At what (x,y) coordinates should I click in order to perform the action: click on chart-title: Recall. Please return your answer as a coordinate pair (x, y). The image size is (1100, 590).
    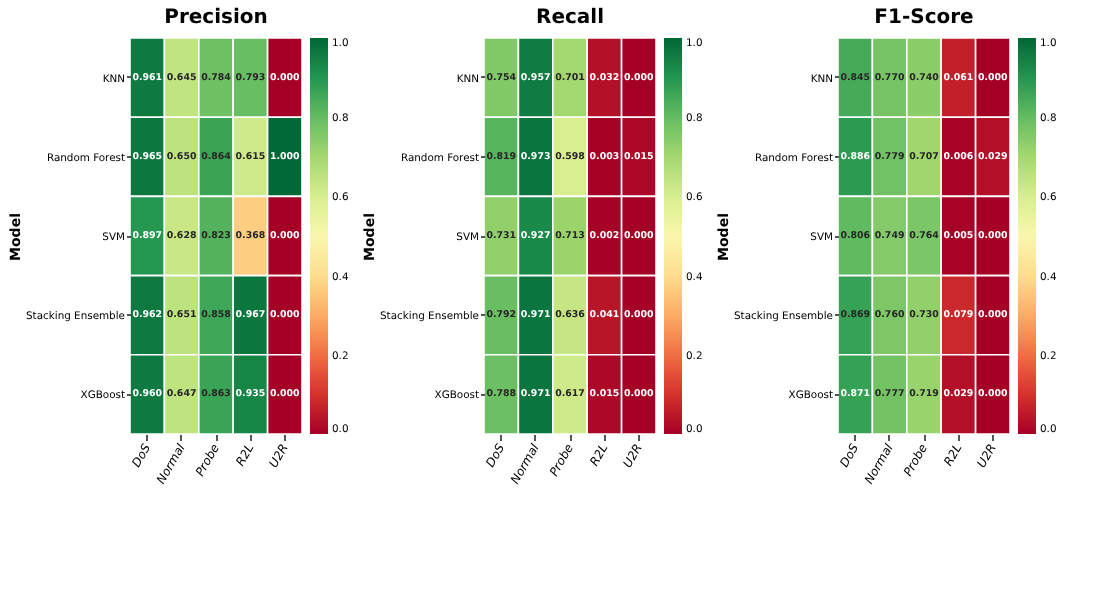
    Looking at the image, I should click on (570, 18).